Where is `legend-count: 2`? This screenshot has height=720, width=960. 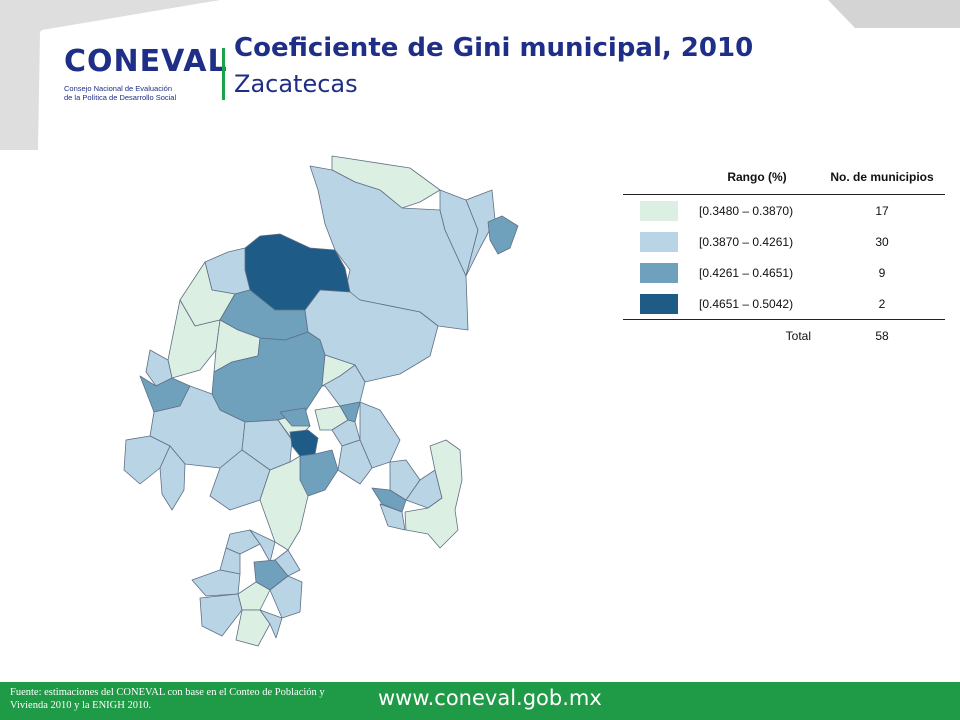
legend-count: 2 is located at coordinates (882, 303).